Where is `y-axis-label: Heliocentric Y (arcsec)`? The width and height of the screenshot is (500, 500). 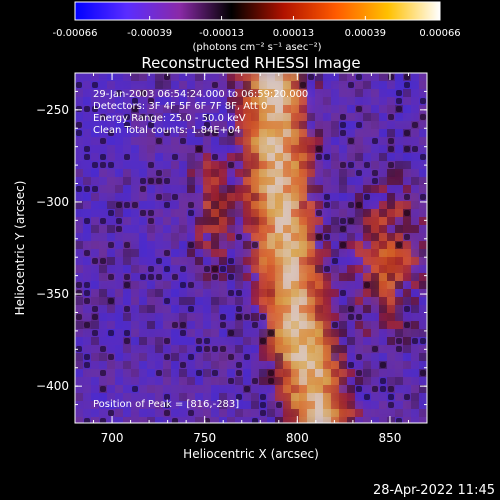 y-axis-label: Heliocentric Y (arcsec) is located at coordinates (20, 248).